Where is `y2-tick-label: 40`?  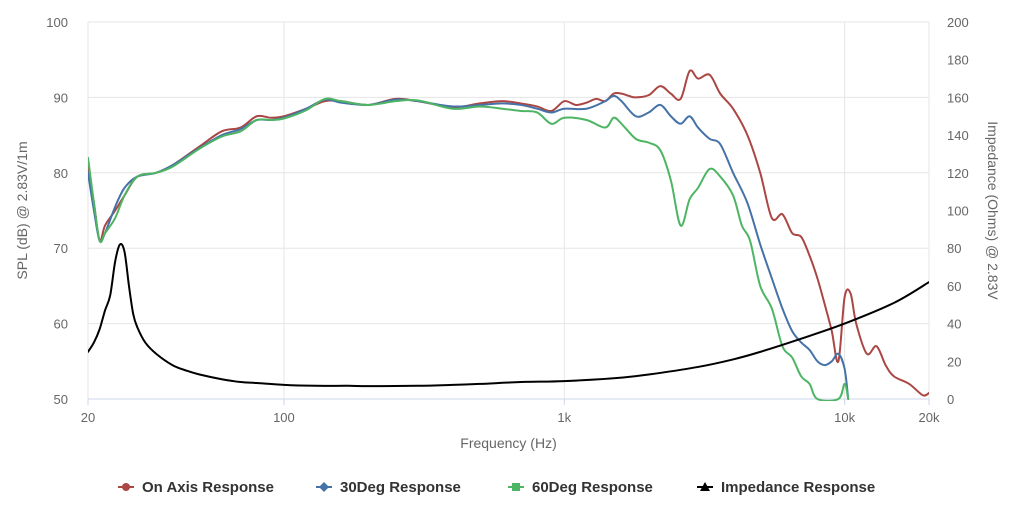
y2-tick-label: 40 is located at coordinates (954, 324).